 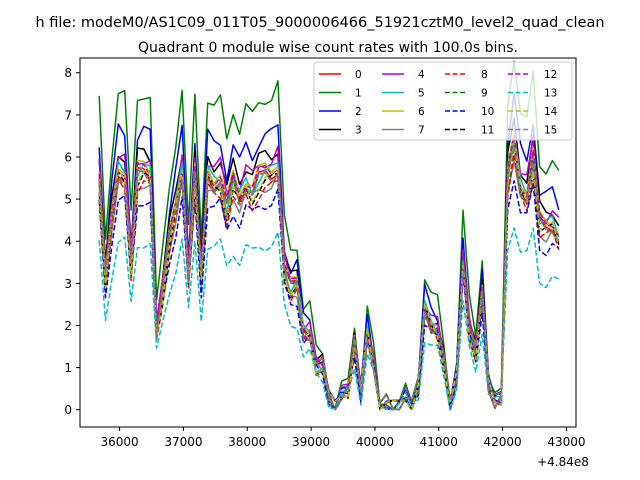 What do you see at coordinates (421, 94) in the screenshot?
I see `legend-label-5: 5` at bounding box center [421, 94].